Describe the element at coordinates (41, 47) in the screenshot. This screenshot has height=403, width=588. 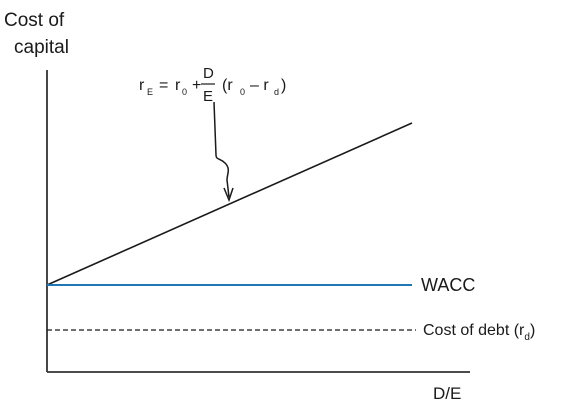
I see `y-axis-label-line-2: capital` at that location.